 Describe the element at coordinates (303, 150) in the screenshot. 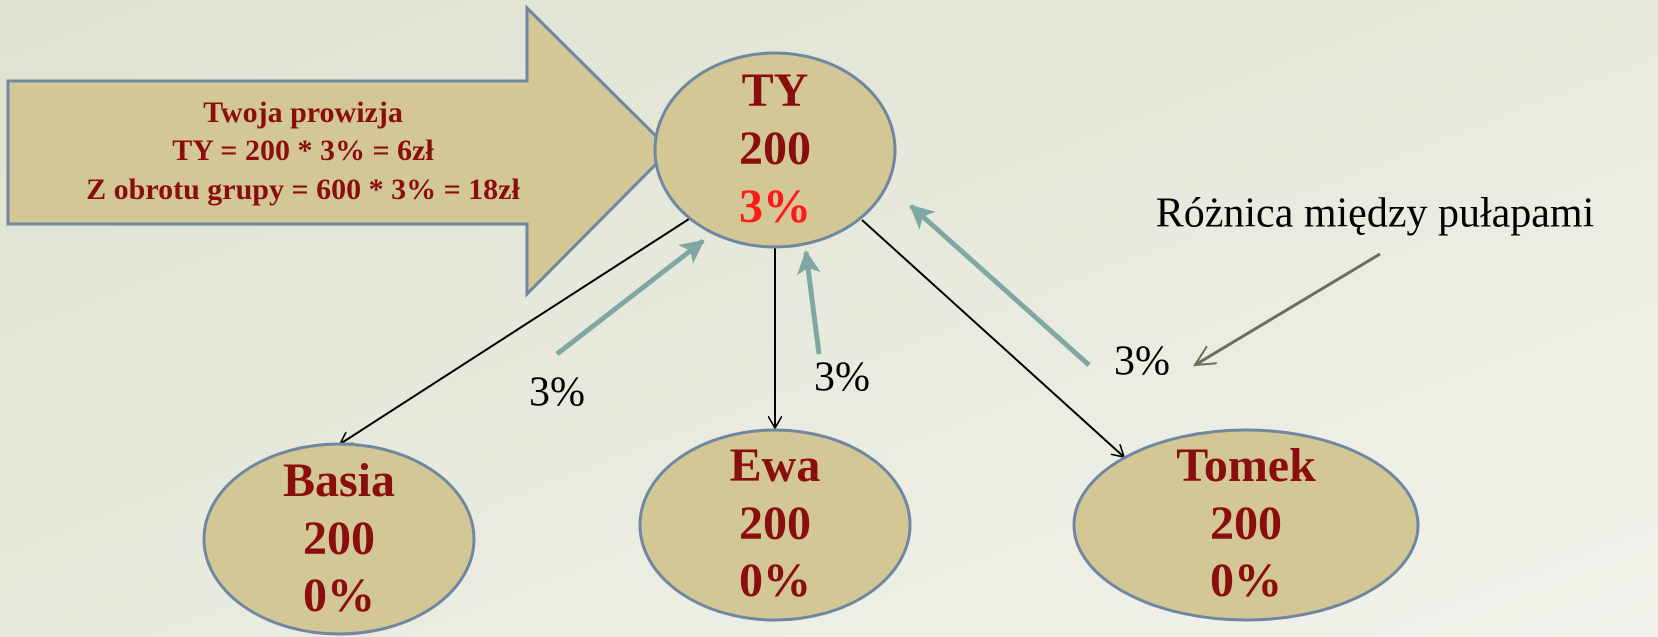

I see `callout-line: TY = 200 * 3% = 6zł` at that location.